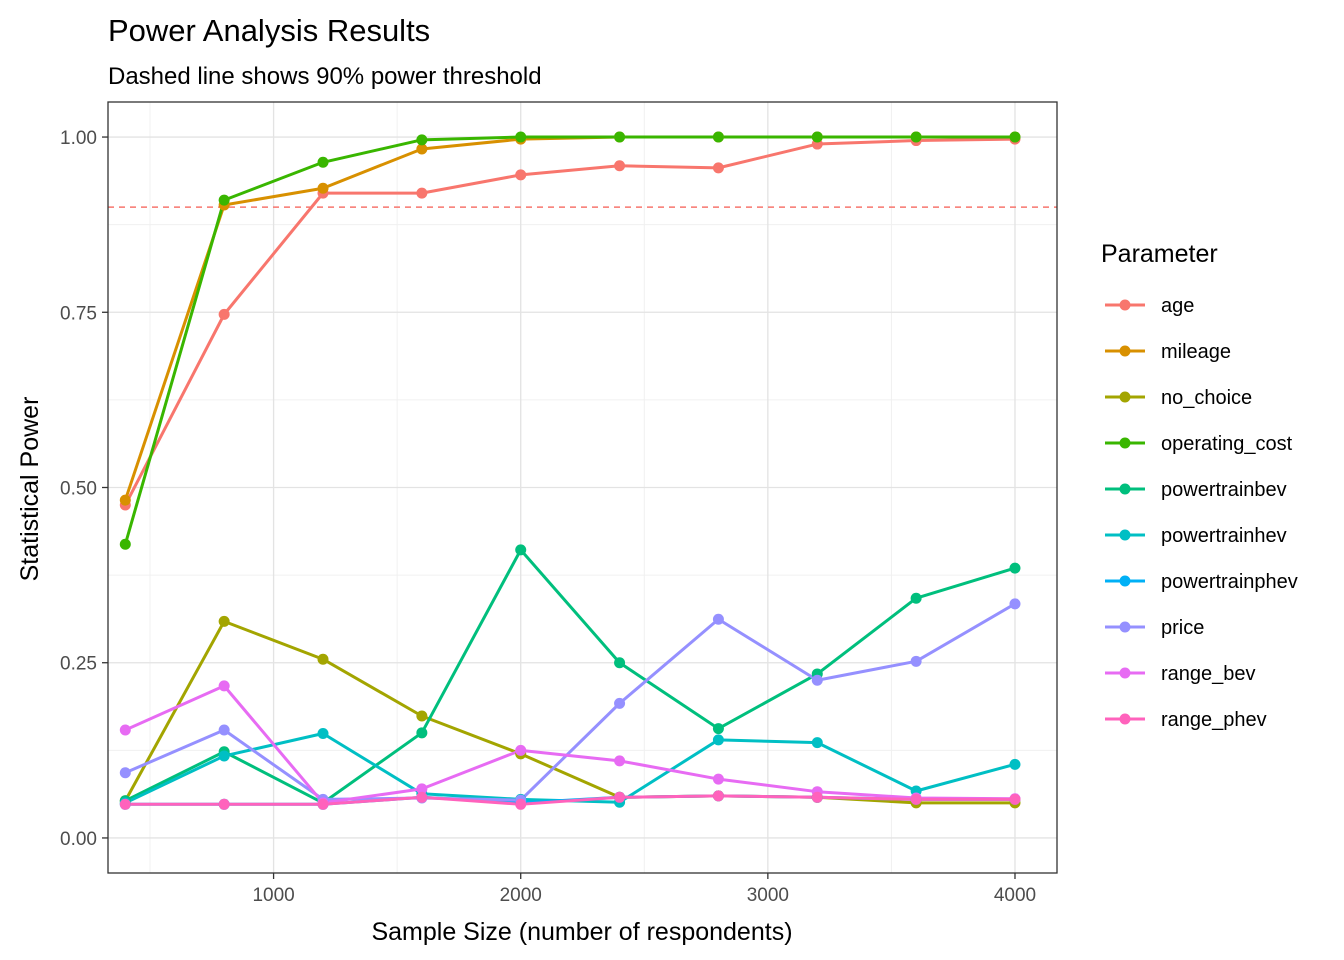 Image resolution: width=1344 pixels, height=960 pixels. Describe the element at coordinates (1182, 628) in the screenshot. I see `legend-label: price` at that location.